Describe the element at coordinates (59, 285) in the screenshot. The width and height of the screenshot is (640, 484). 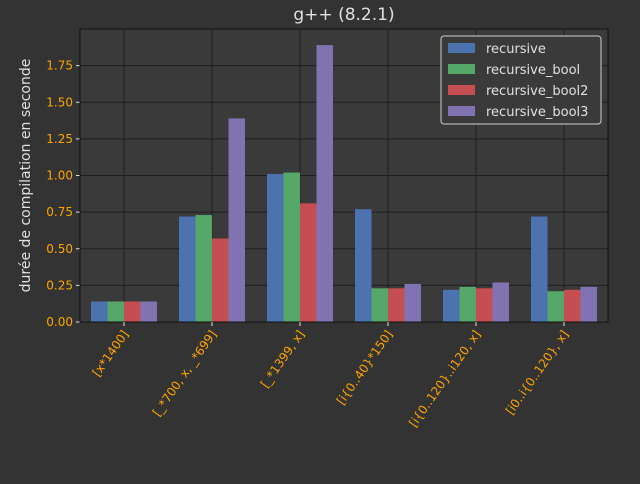
I see `y-tick-label: 0.25` at that location.